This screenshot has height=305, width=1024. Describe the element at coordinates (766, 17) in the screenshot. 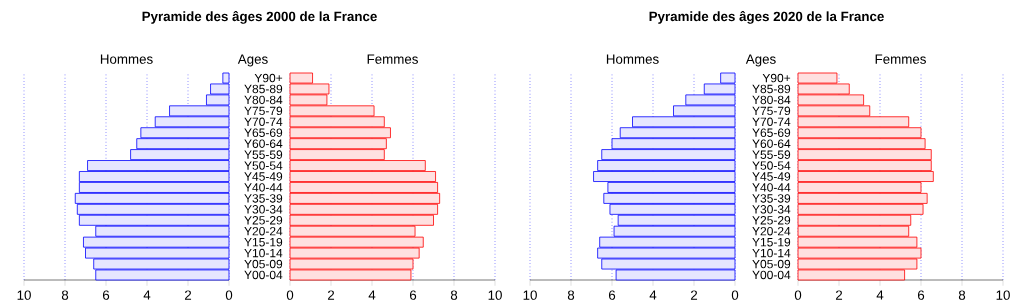

I see `text: Pyramide des âges 2020 de la France` at that location.